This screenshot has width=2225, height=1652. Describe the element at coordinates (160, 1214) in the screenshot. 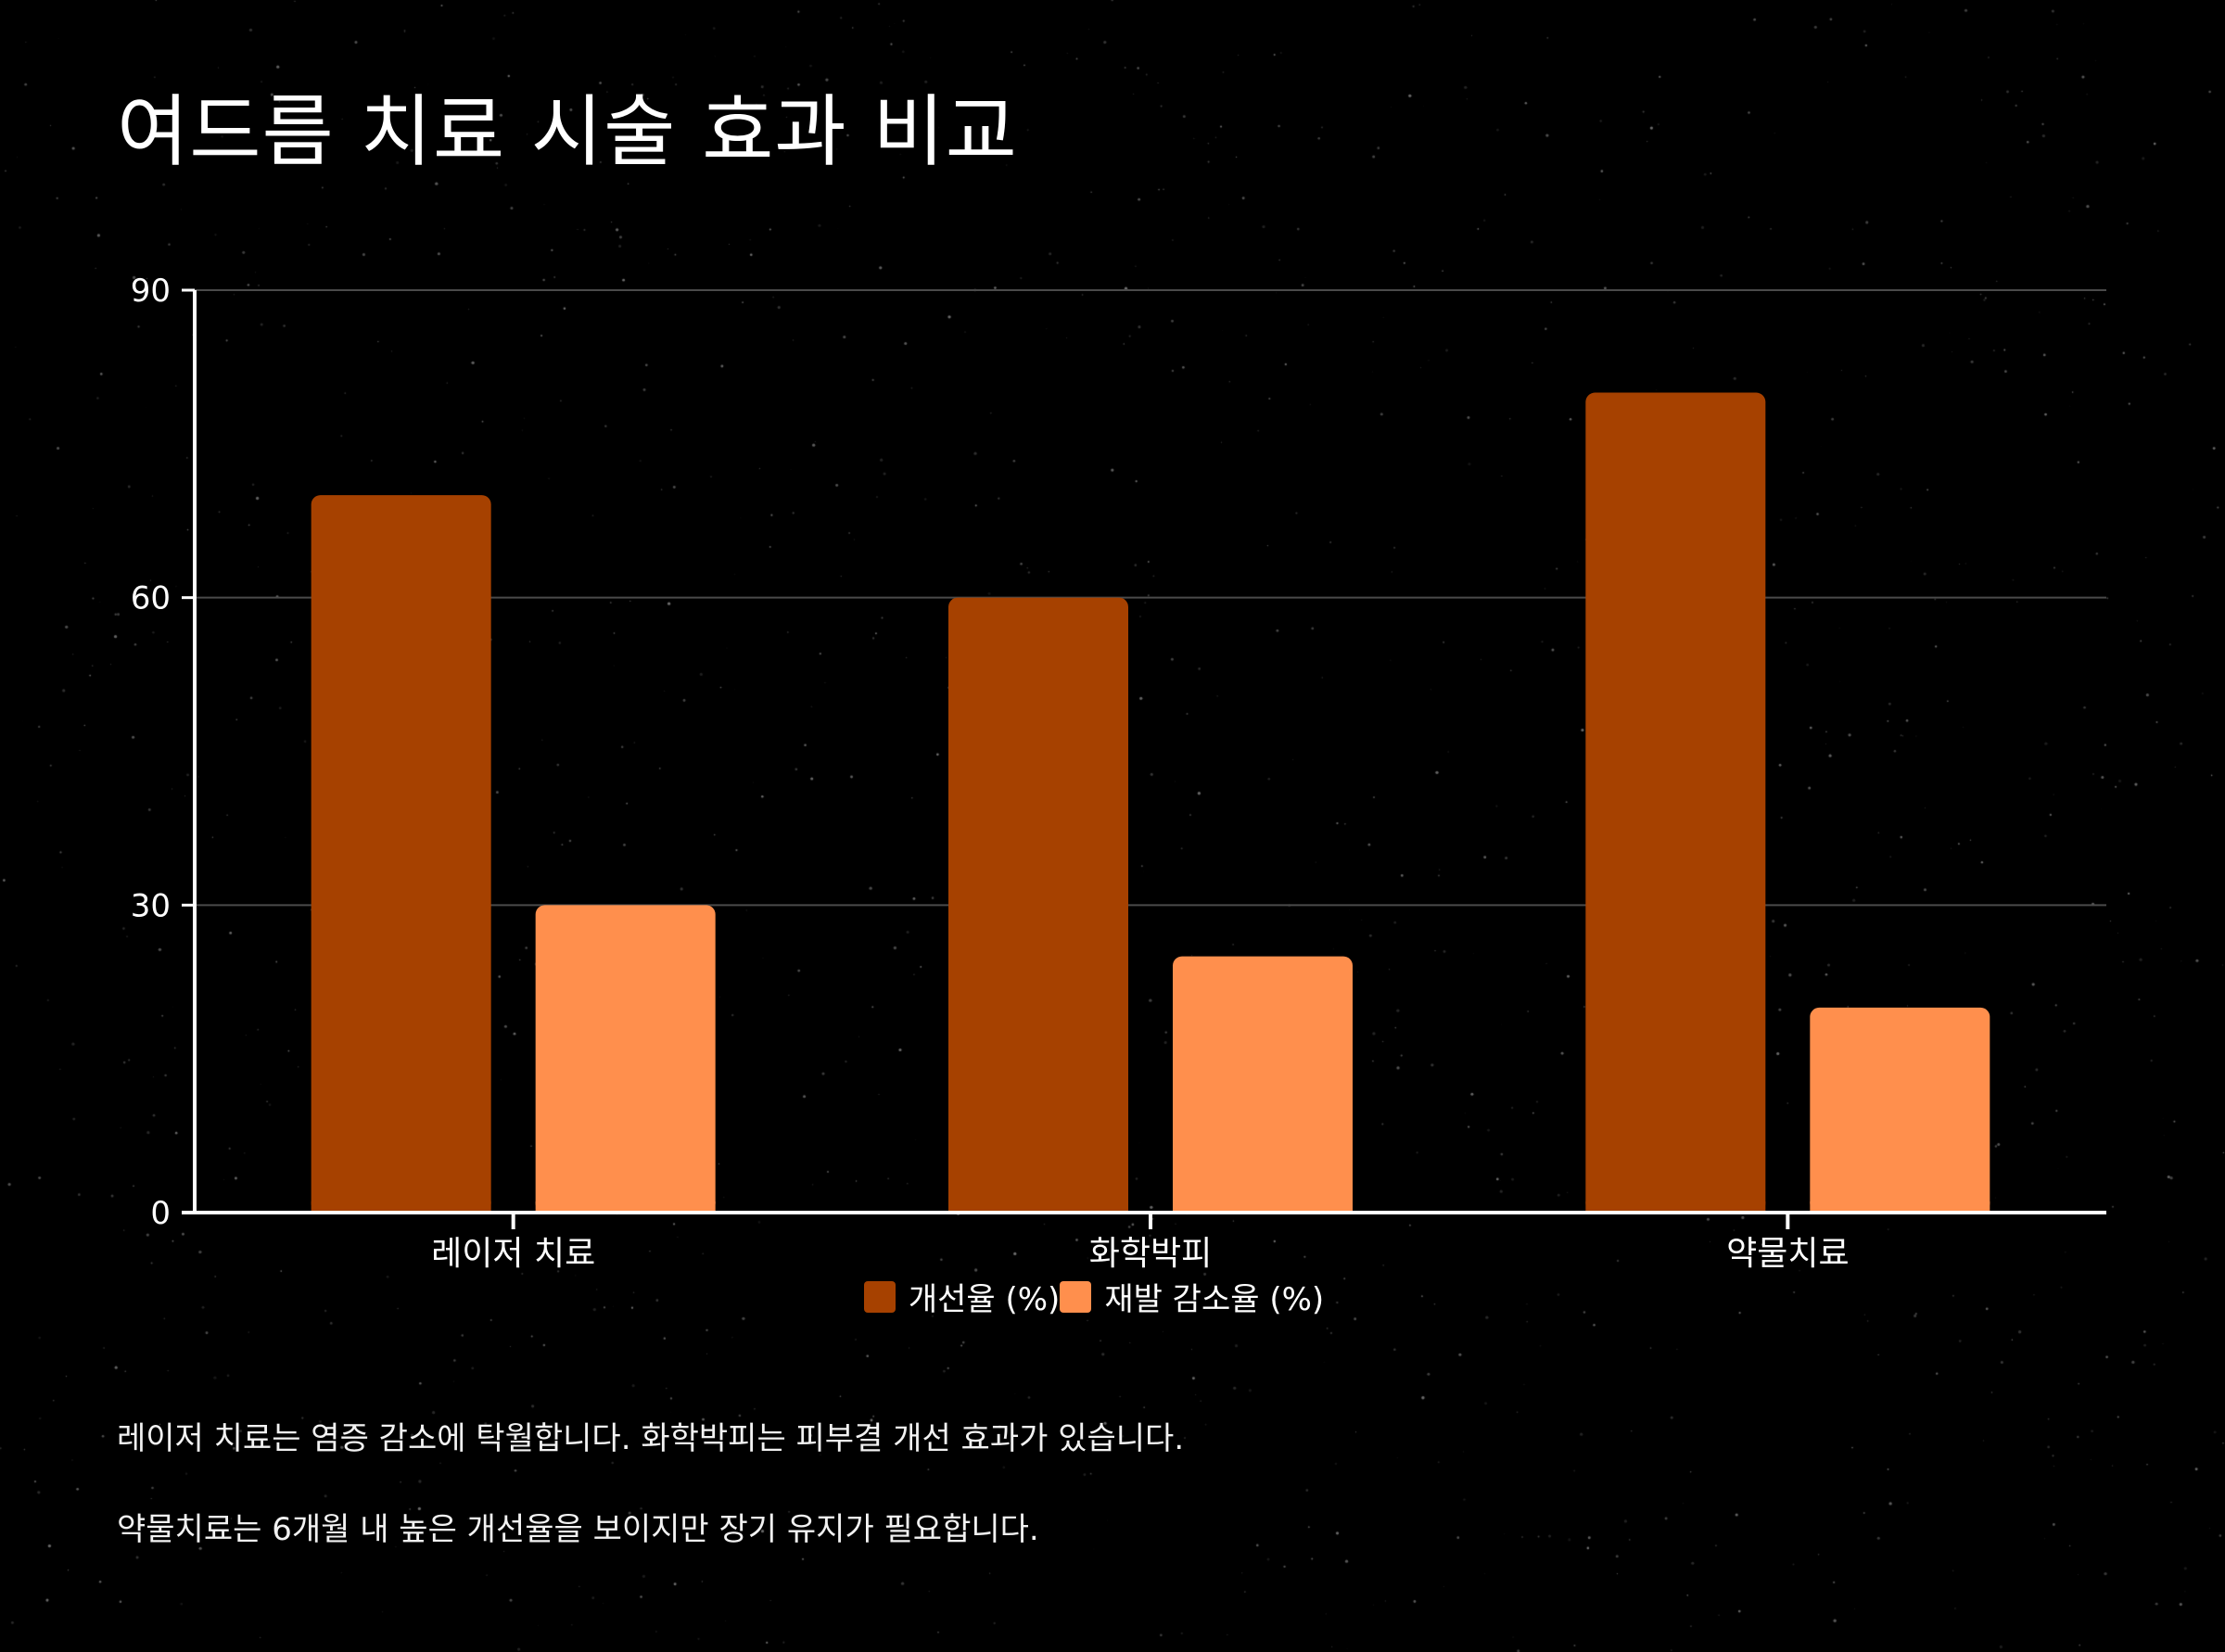

I see `y-tick-label-0: 0` at that location.